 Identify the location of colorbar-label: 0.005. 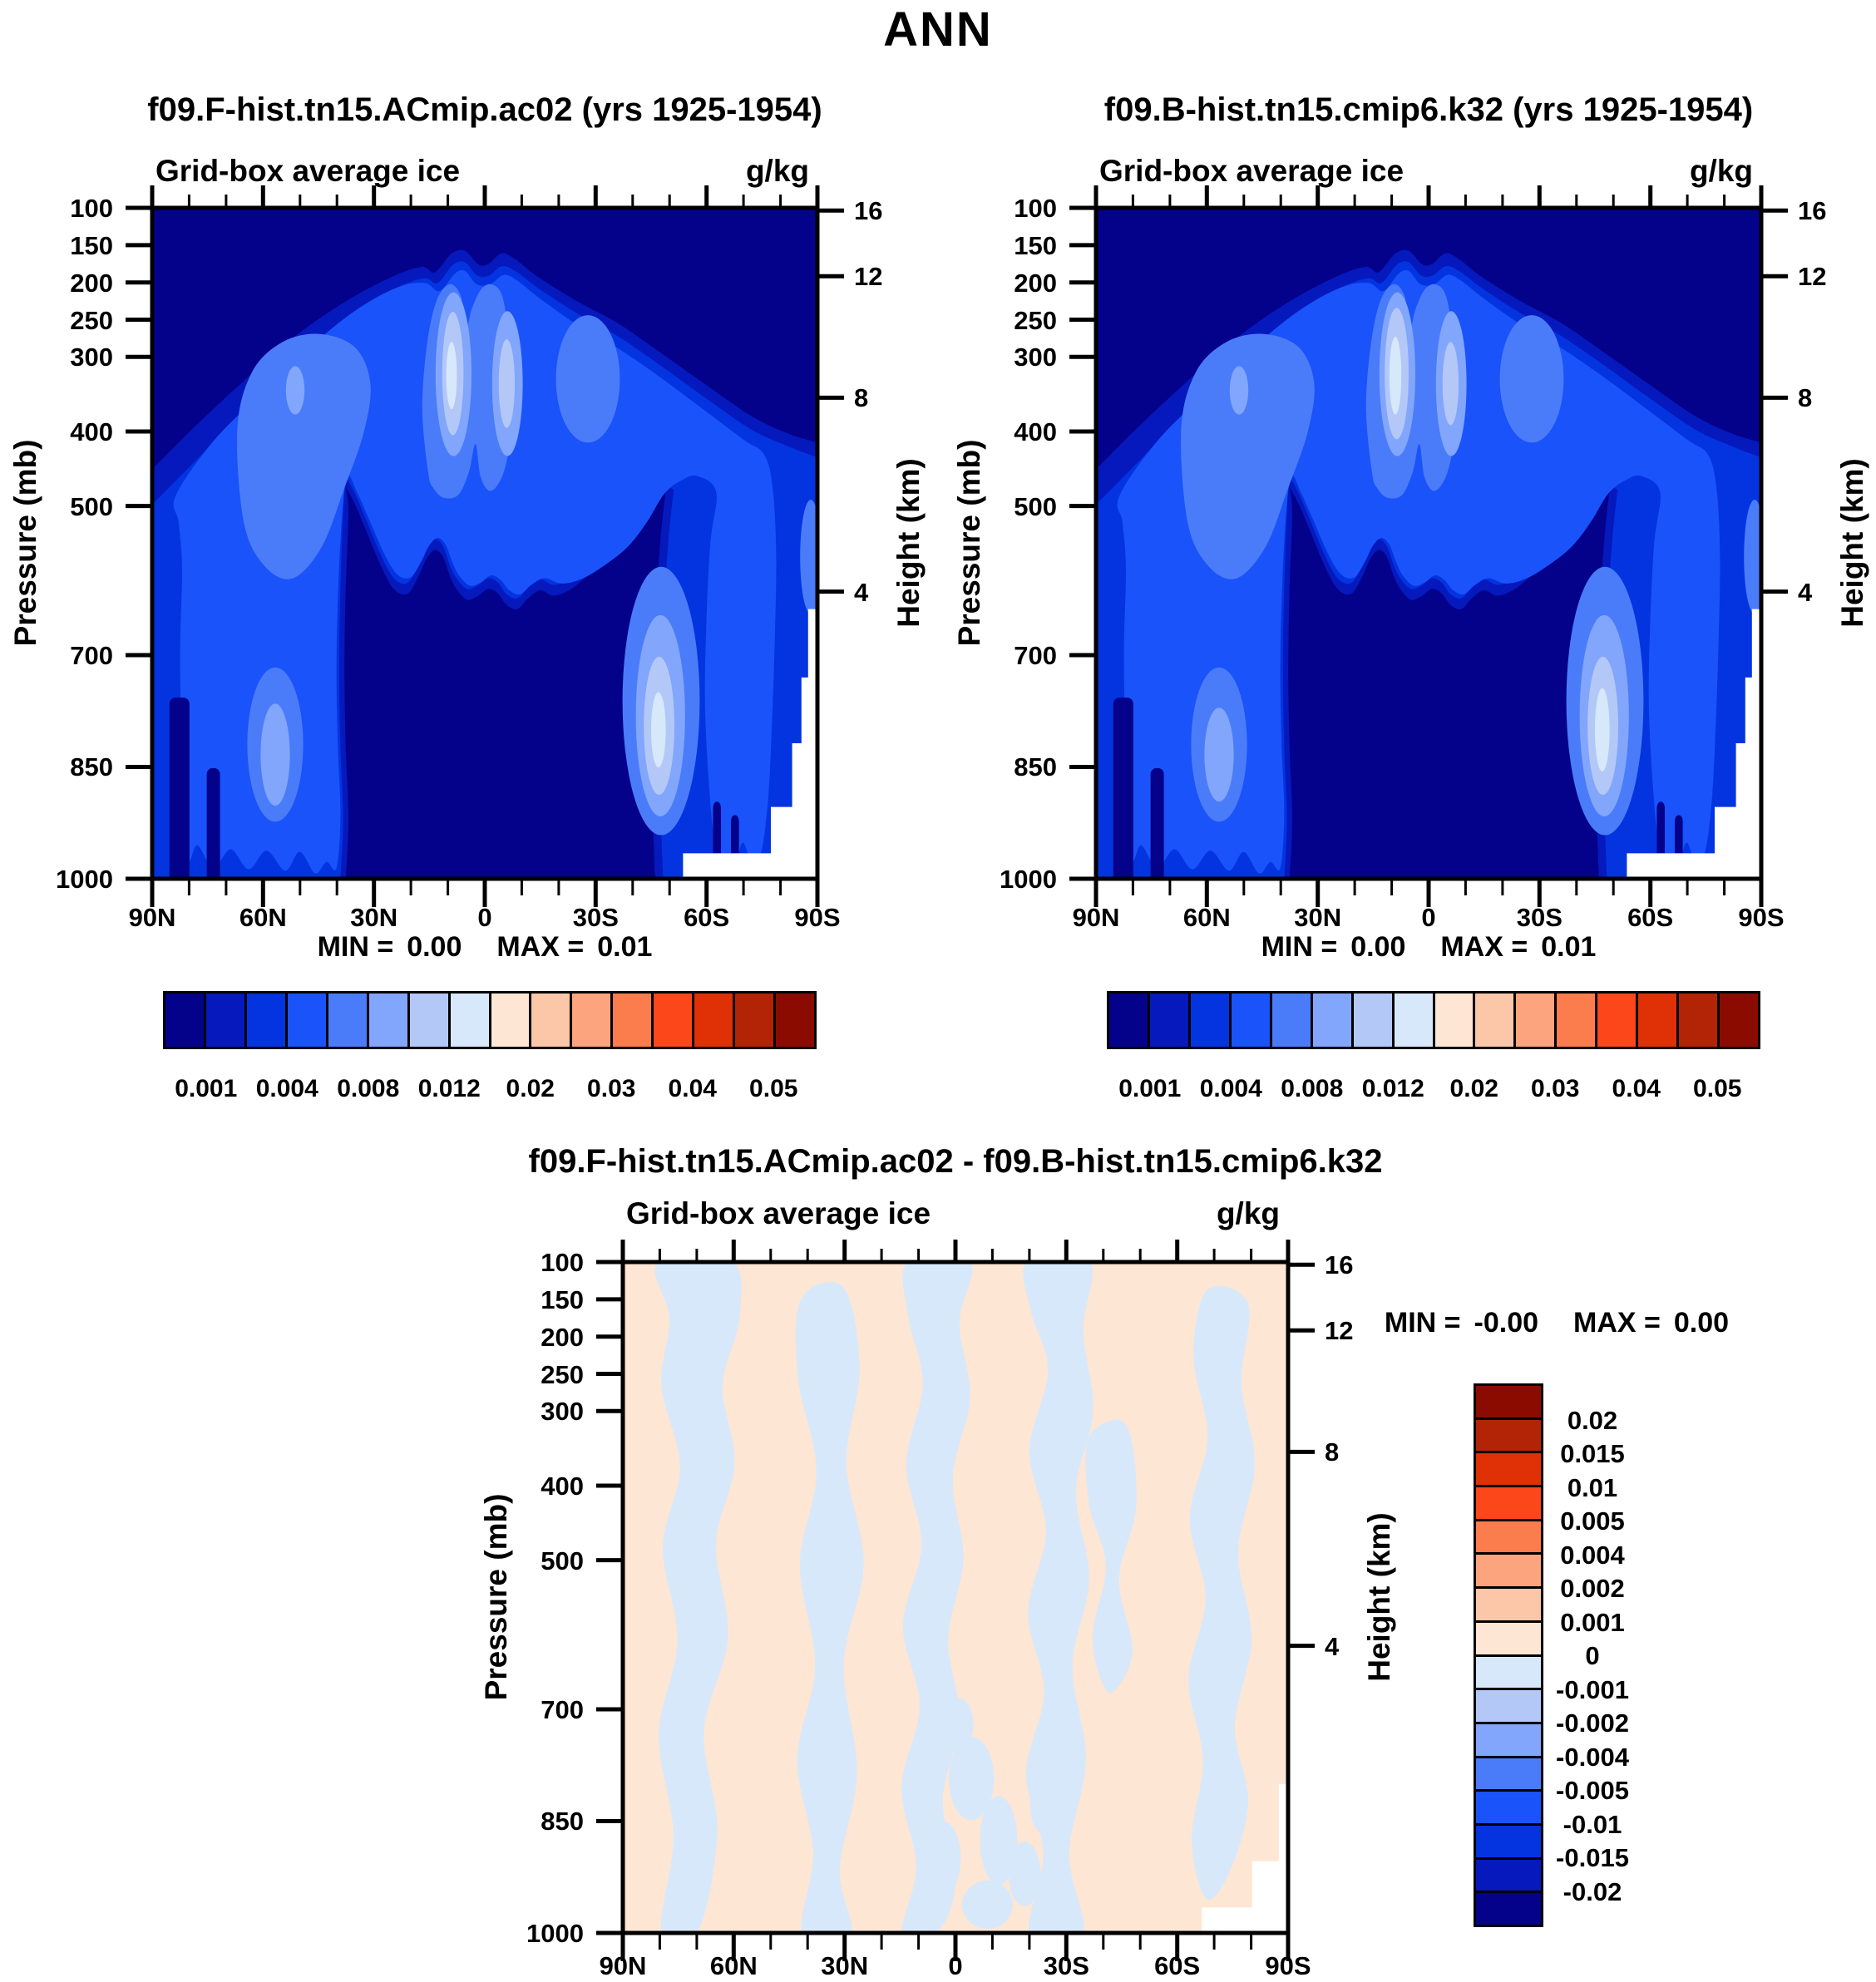
(1593, 1521).